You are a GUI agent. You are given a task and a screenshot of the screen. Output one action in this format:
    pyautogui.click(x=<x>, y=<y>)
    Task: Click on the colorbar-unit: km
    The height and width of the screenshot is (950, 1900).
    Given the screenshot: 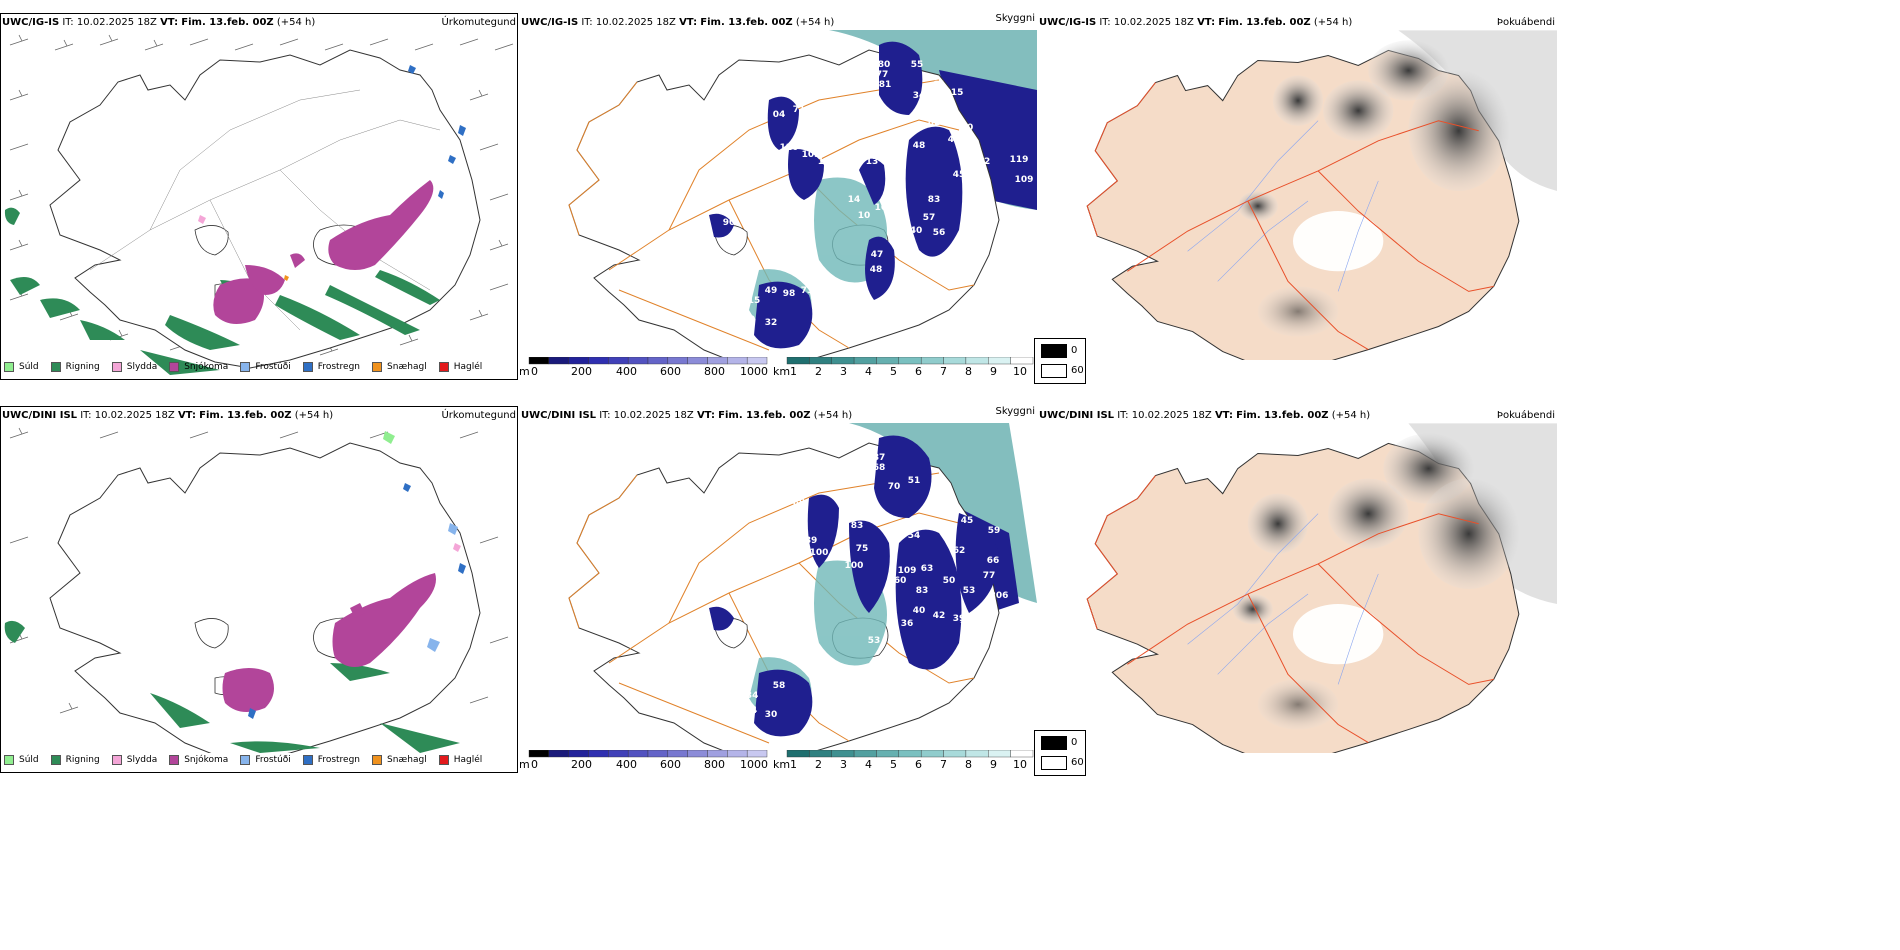 What is the action you would take?
    pyautogui.click(x=782, y=371)
    